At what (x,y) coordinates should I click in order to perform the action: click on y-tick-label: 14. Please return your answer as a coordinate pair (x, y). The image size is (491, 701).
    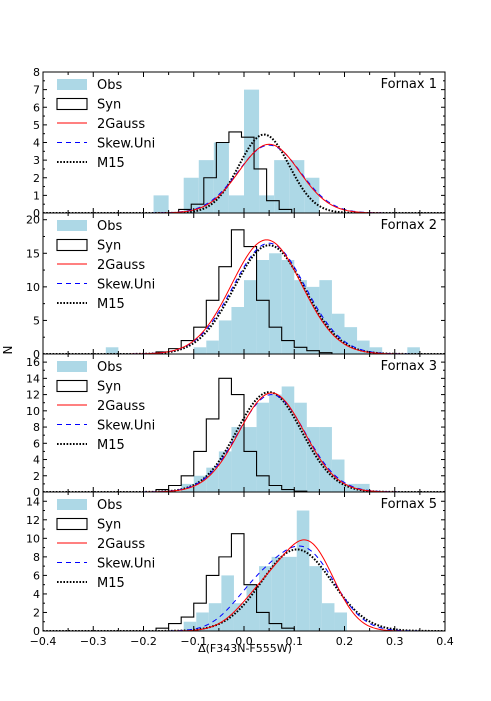
    Looking at the image, I should click on (33, 501).